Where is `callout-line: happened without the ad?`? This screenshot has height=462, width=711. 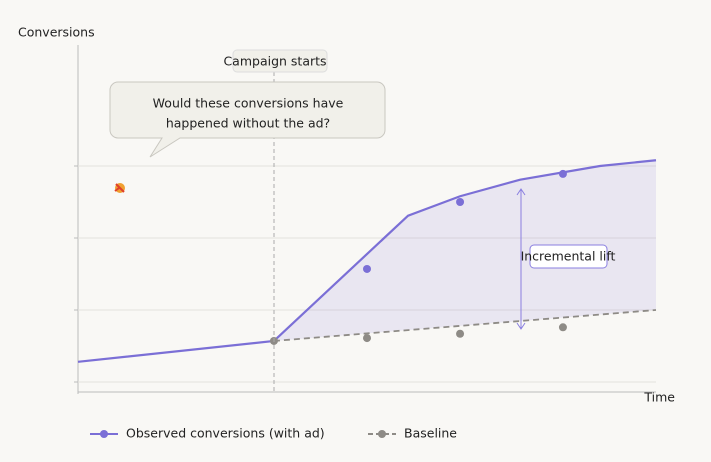 callout-line: happened without the ad? is located at coordinates (248, 123).